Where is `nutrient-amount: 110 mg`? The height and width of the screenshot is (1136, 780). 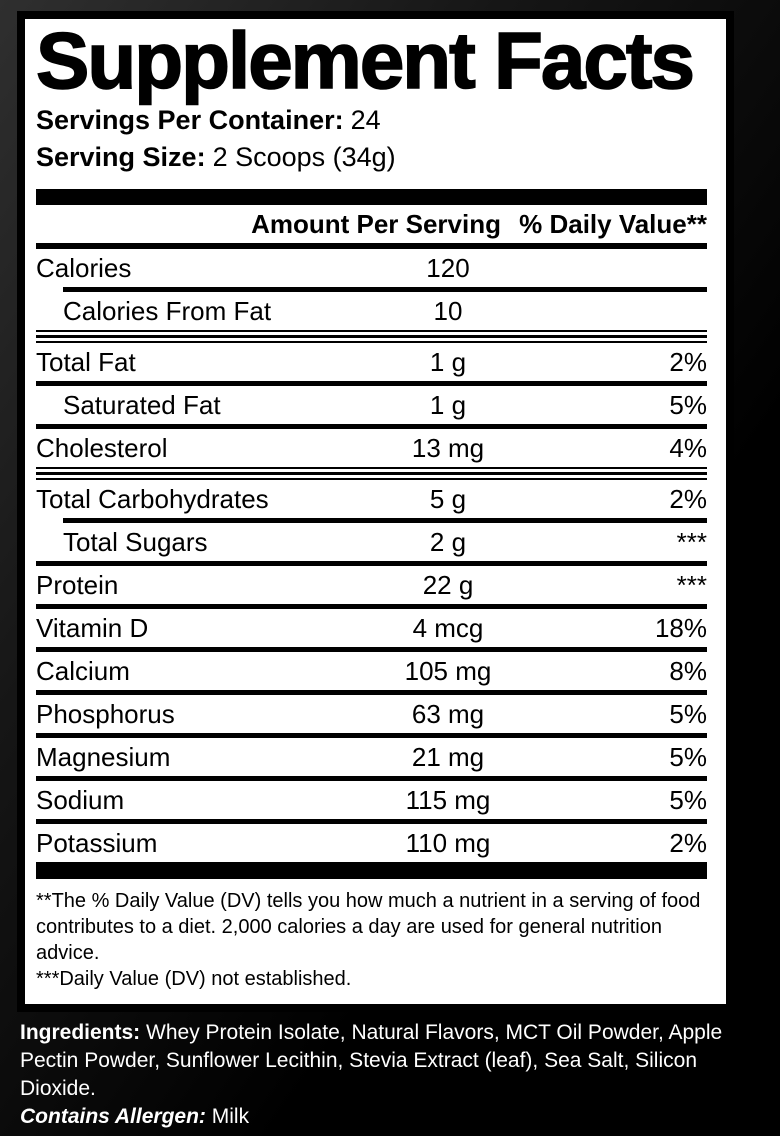
nutrient-amount: 110 mg is located at coordinates (448, 842).